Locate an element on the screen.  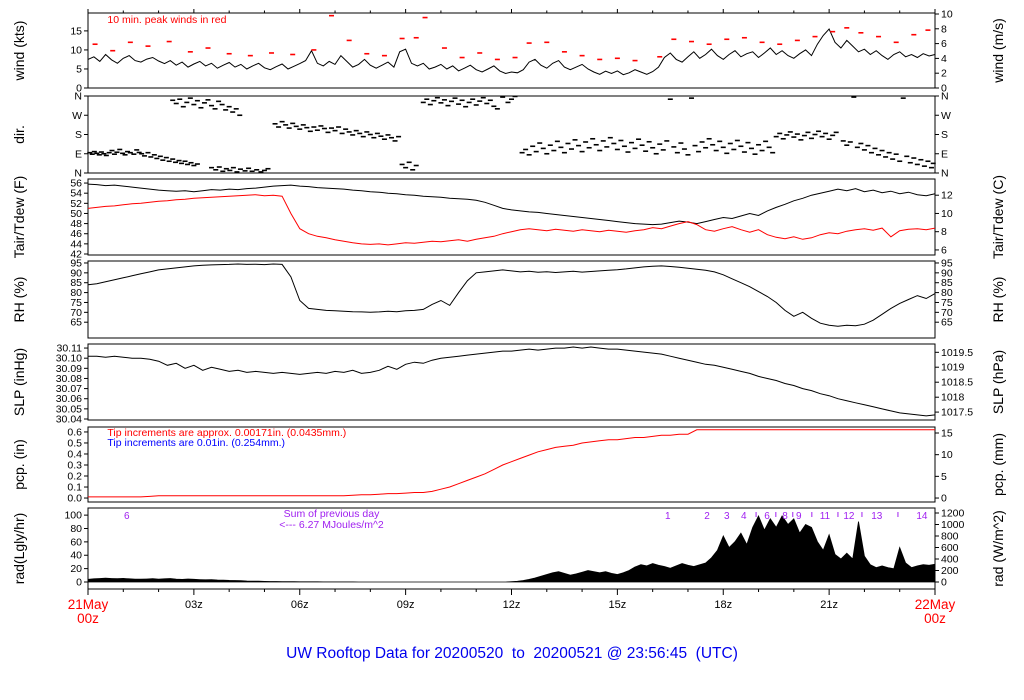
dir-left-tick-label: W is located at coordinates (77, 116).